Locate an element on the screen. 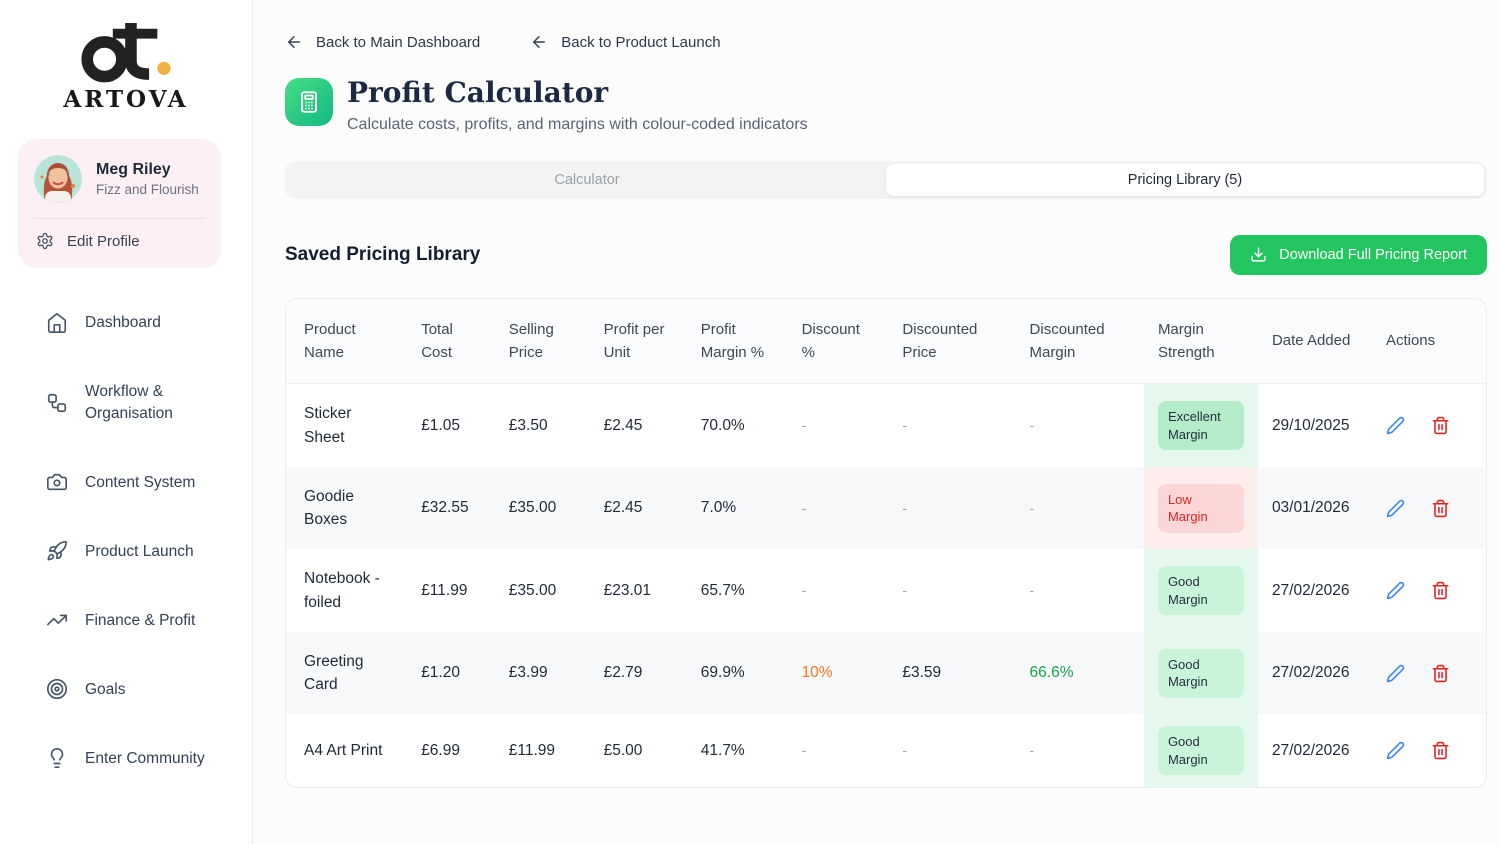 Image resolution: width=1500 pixels, height=844 pixels. tab-pricing-library: Pricing Library (5) is located at coordinates (1185, 179).